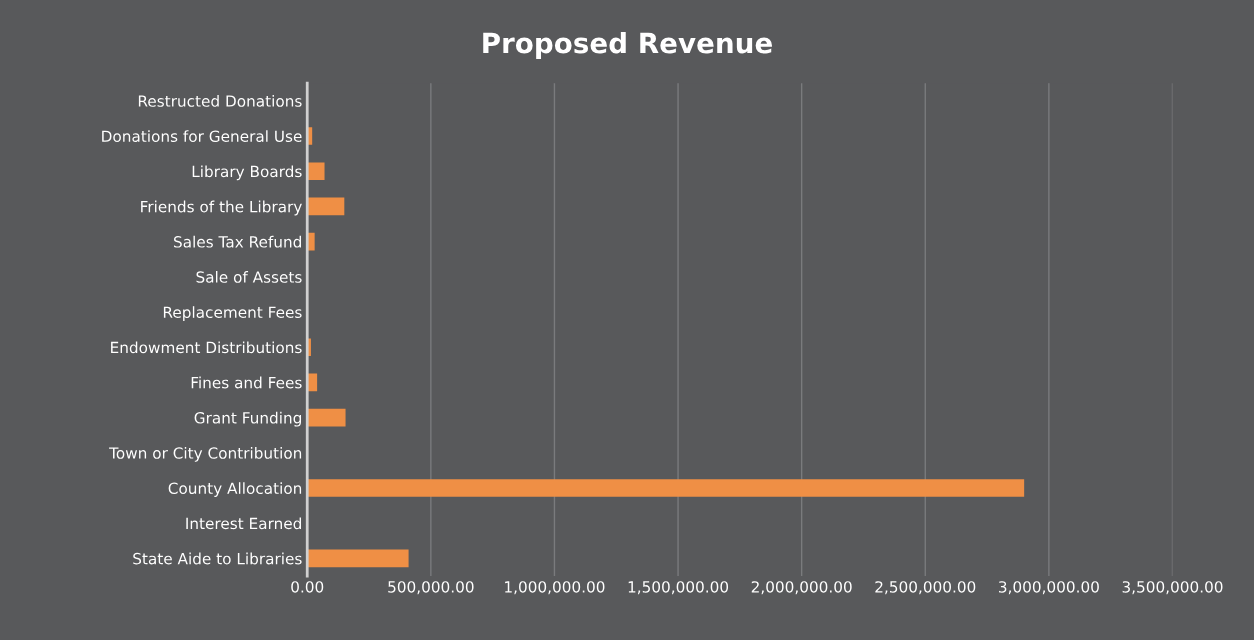  Describe the element at coordinates (307, 587) in the screenshot. I see `x-tick-label: 0.00` at that location.